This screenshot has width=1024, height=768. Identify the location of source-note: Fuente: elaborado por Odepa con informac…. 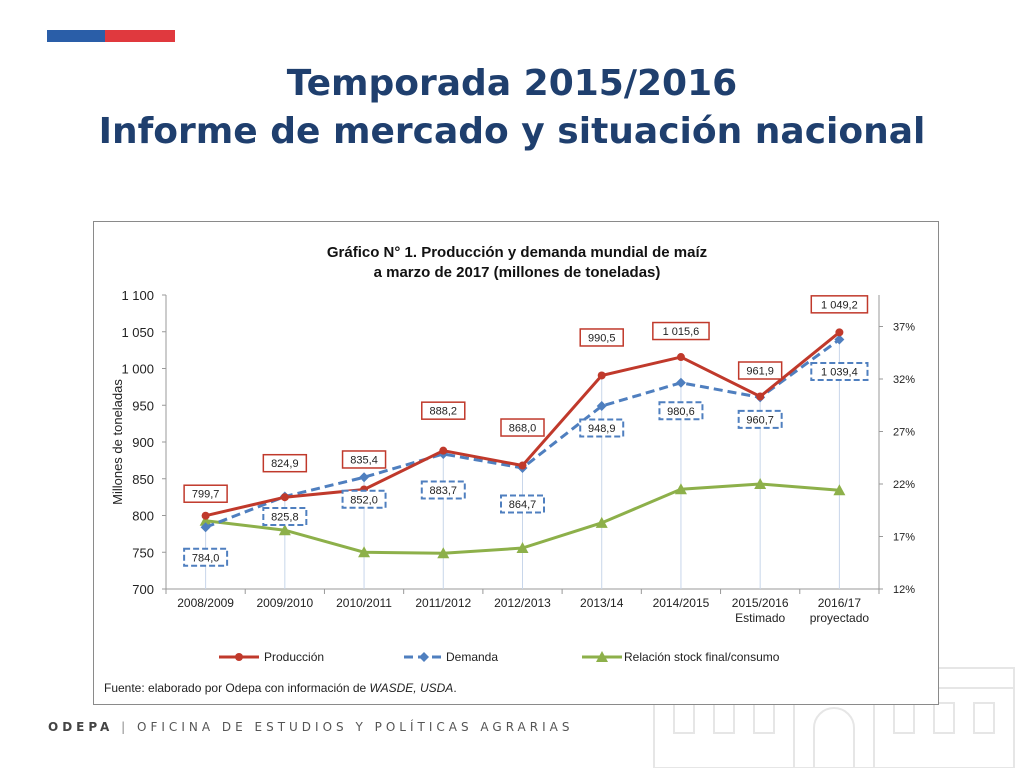
(280, 688).